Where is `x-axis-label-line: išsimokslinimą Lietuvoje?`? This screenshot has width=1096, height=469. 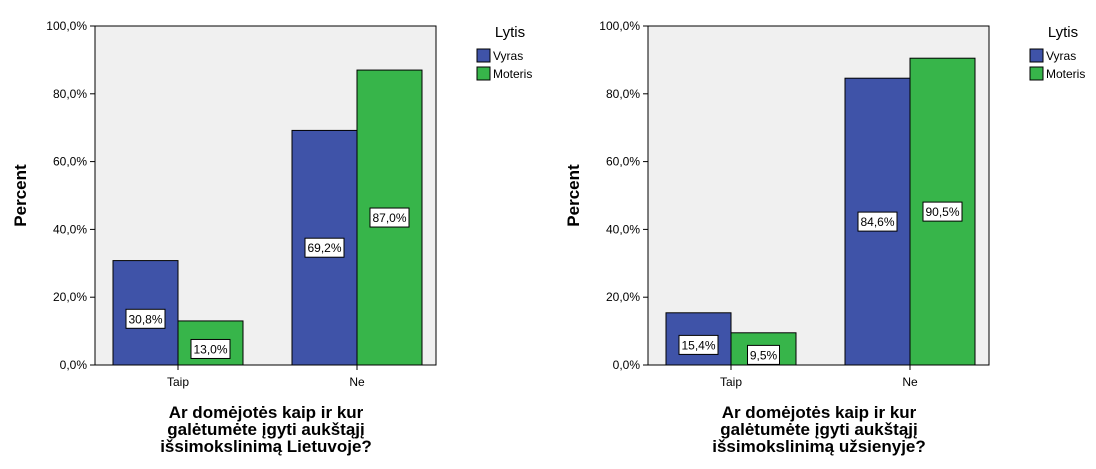 x-axis-label-line: išsimokslinimą Lietuvoje? is located at coordinates (266, 446).